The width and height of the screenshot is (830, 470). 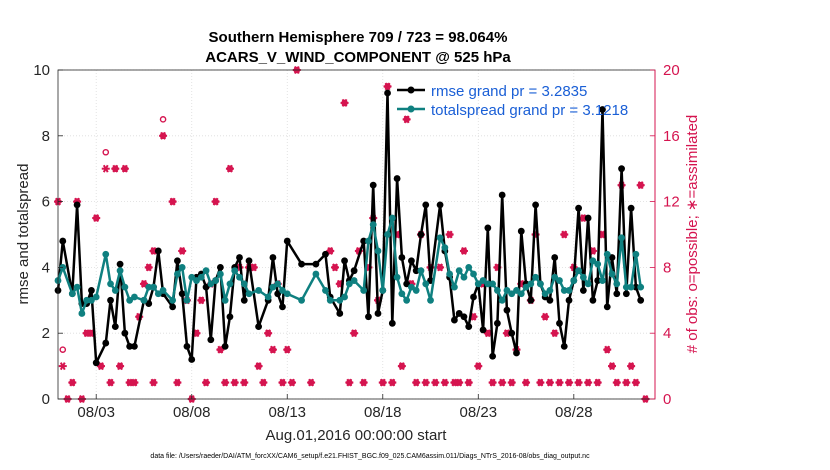 I want to click on obs-possible-marker, so click(x=63, y=349).